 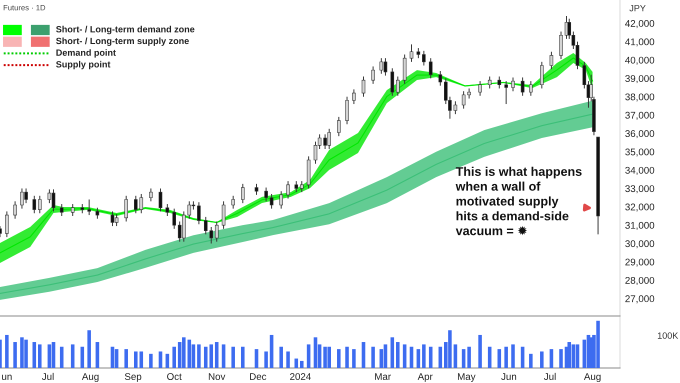 I want to click on x-tick-label: May, so click(x=467, y=377).